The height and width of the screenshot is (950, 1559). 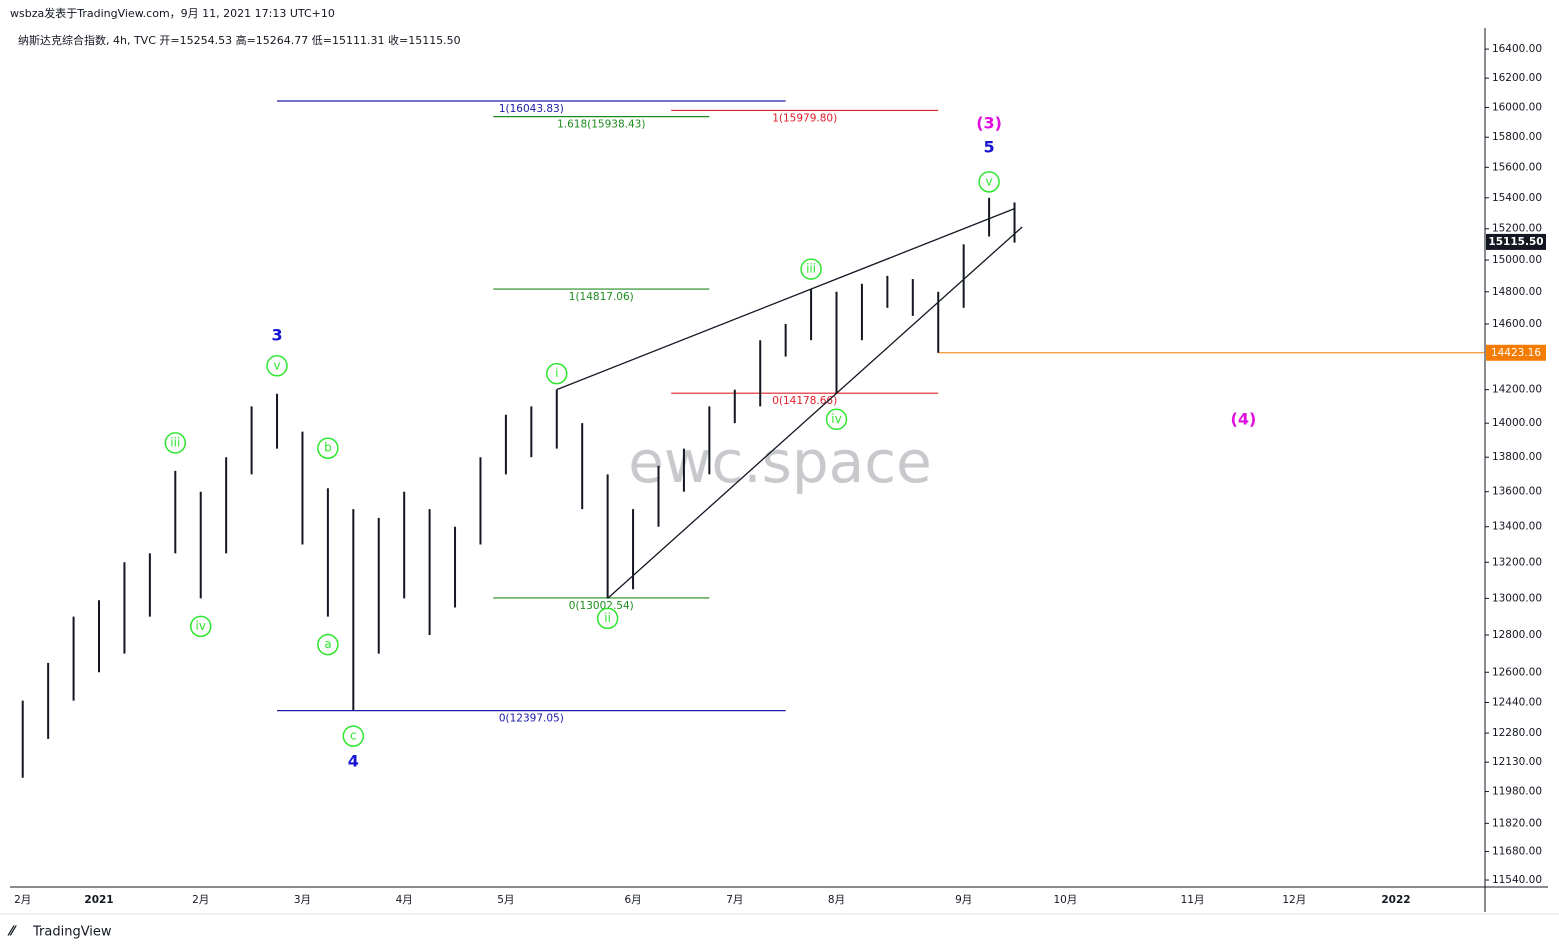 What do you see at coordinates (1065, 900) in the screenshot?
I see `x-tick-label: 10月` at bounding box center [1065, 900].